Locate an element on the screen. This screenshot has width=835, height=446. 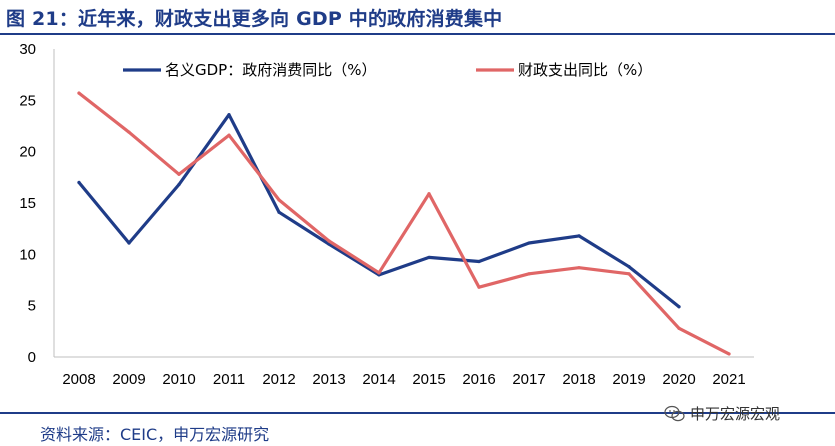
x-tick-label: 2016 is located at coordinates (478, 379).